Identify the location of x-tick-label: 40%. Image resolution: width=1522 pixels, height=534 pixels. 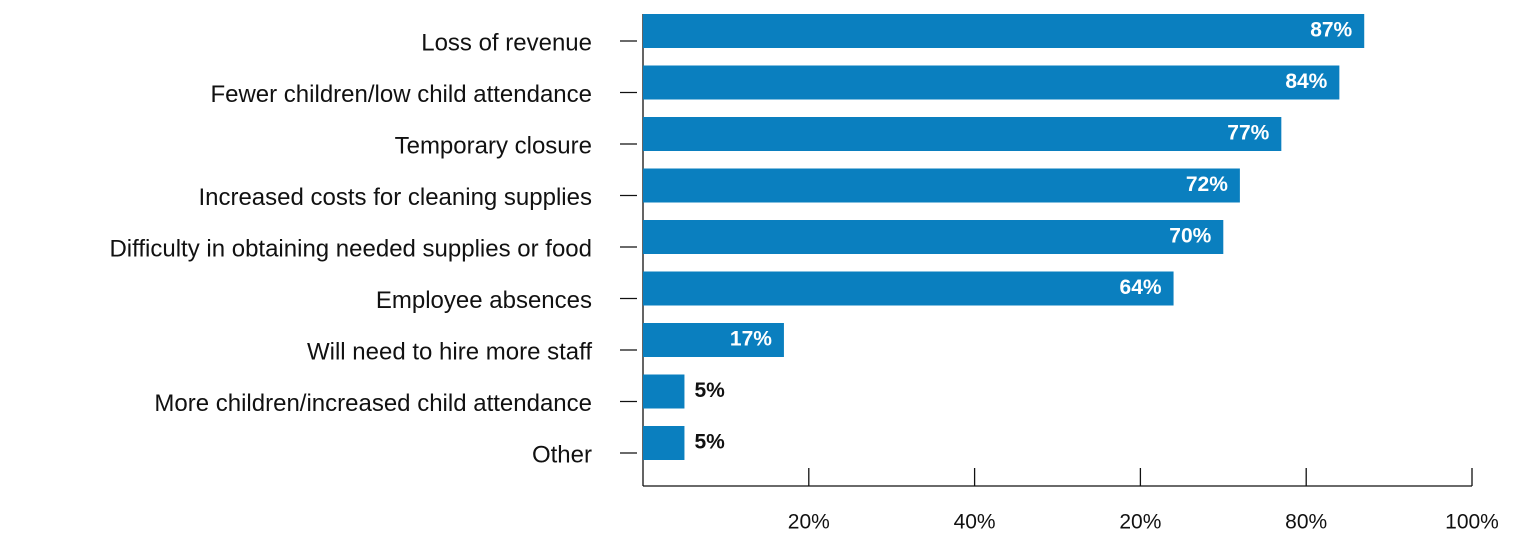
(975, 522).